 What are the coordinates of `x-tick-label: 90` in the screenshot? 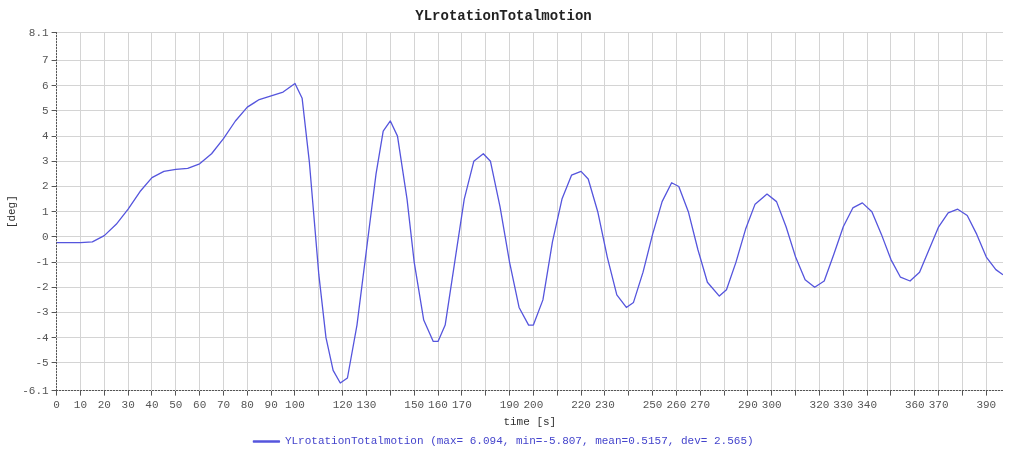 It's located at (271, 405).